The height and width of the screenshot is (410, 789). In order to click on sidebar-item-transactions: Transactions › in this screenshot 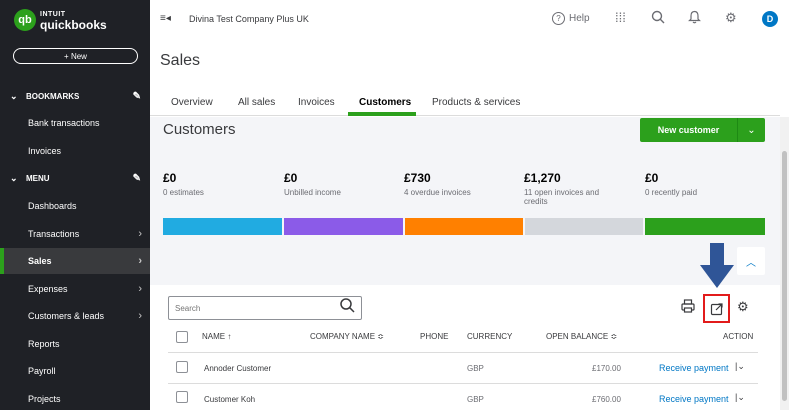, I will do `click(75, 234)`.